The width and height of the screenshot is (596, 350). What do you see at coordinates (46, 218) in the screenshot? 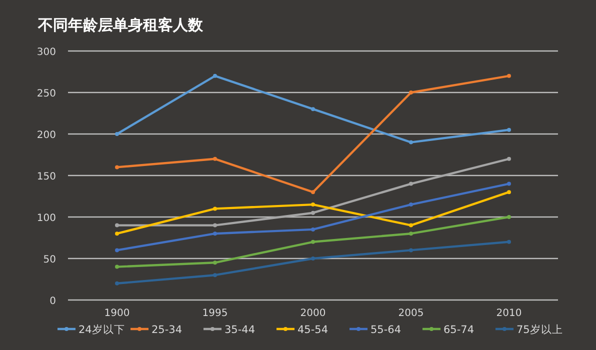
I see `y-tick-label: 100` at bounding box center [46, 218].